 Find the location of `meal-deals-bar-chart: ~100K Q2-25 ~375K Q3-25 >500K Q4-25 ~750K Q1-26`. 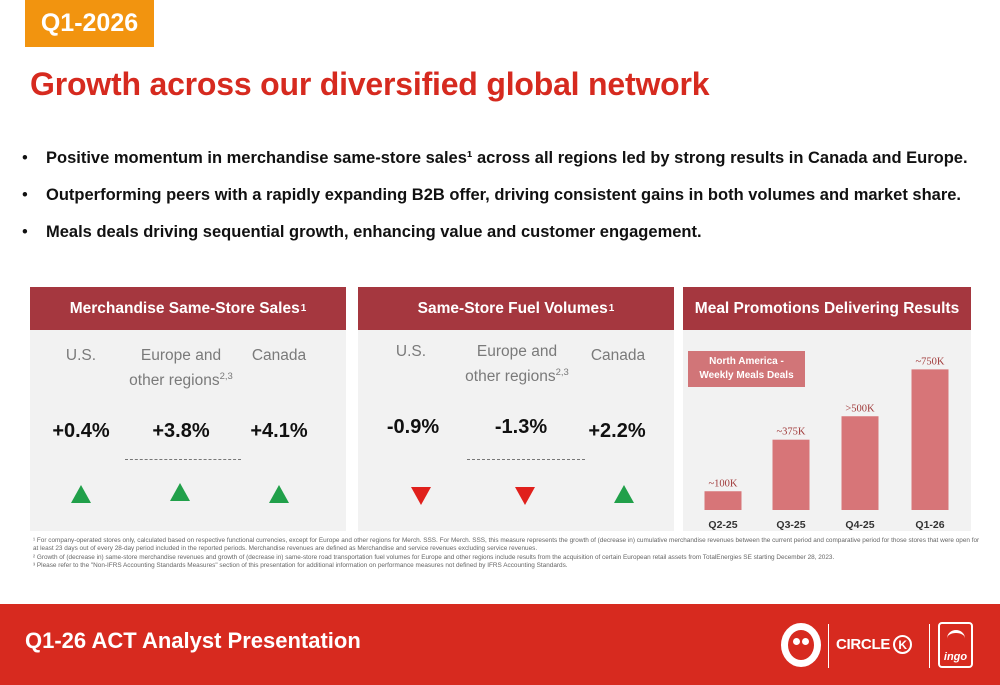

meal-deals-bar-chart: ~100K Q2-25 ~375K Q3-25 >500K Q4-25 ~750K Q1-26 is located at coordinates (826, 443).